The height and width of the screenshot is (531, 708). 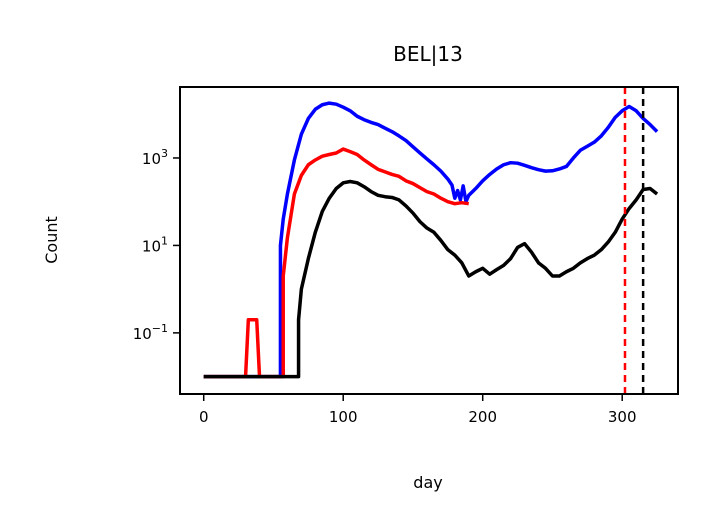 What do you see at coordinates (418, 410) in the screenshot?
I see `x-axis: 0 100 200 300` at bounding box center [418, 410].